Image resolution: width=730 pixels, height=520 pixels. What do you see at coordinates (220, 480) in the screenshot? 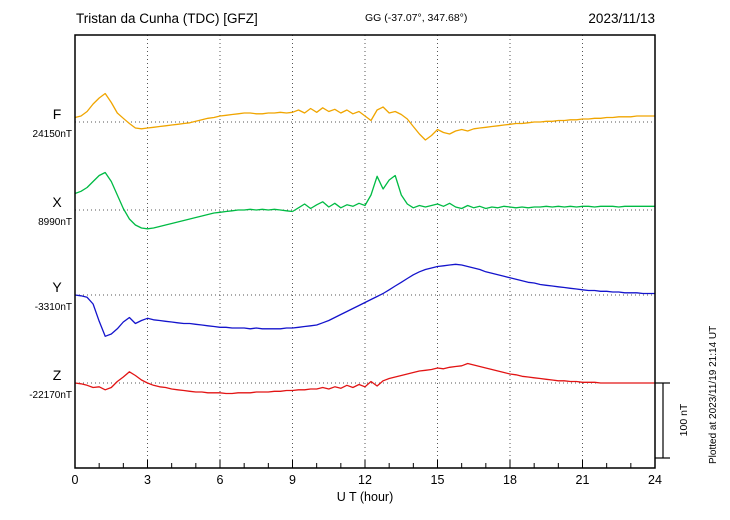
I see `x-tick-label: 6` at bounding box center [220, 480].